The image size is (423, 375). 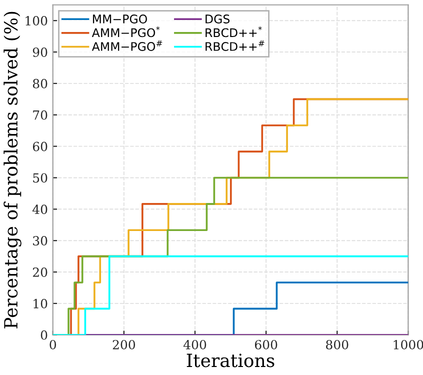 I want to click on x-tick-label: 1000, so click(x=408, y=345).